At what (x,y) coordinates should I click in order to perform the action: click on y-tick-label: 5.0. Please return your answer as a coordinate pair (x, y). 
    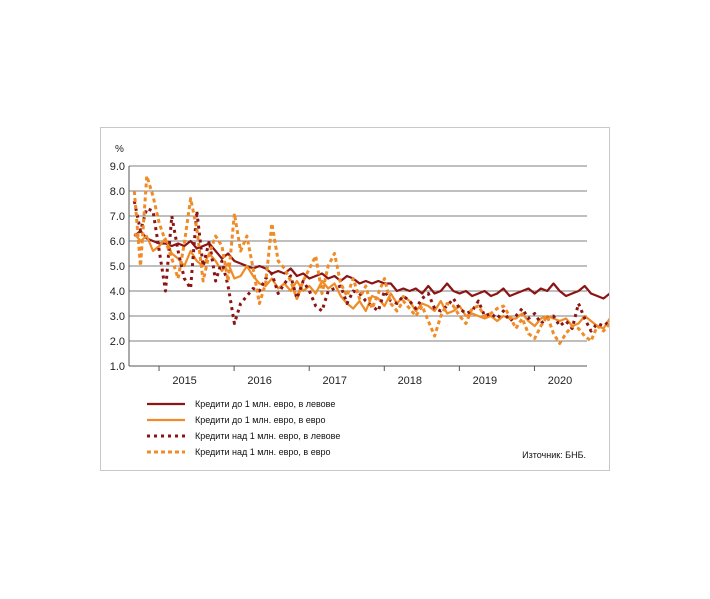
    Looking at the image, I should click on (117, 267).